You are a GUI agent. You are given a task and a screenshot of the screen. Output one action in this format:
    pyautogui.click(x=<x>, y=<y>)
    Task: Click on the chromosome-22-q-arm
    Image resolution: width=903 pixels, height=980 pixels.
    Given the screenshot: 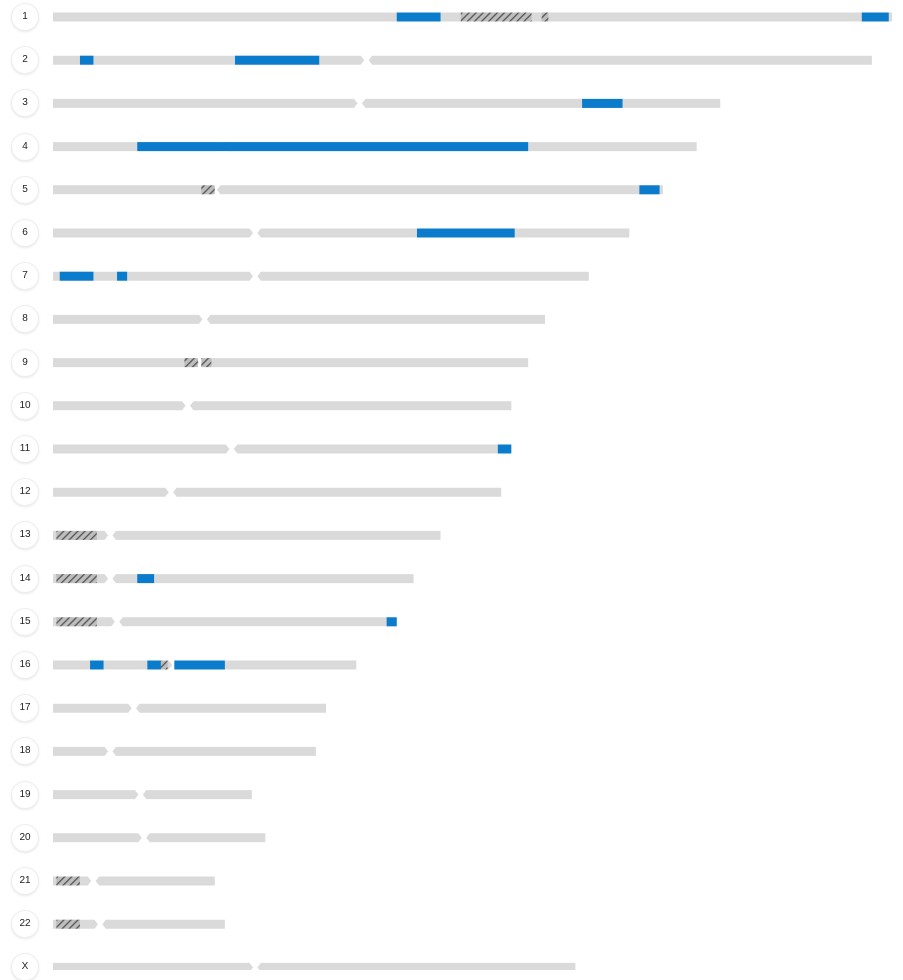 What is the action you would take?
    pyautogui.click(x=163, y=924)
    